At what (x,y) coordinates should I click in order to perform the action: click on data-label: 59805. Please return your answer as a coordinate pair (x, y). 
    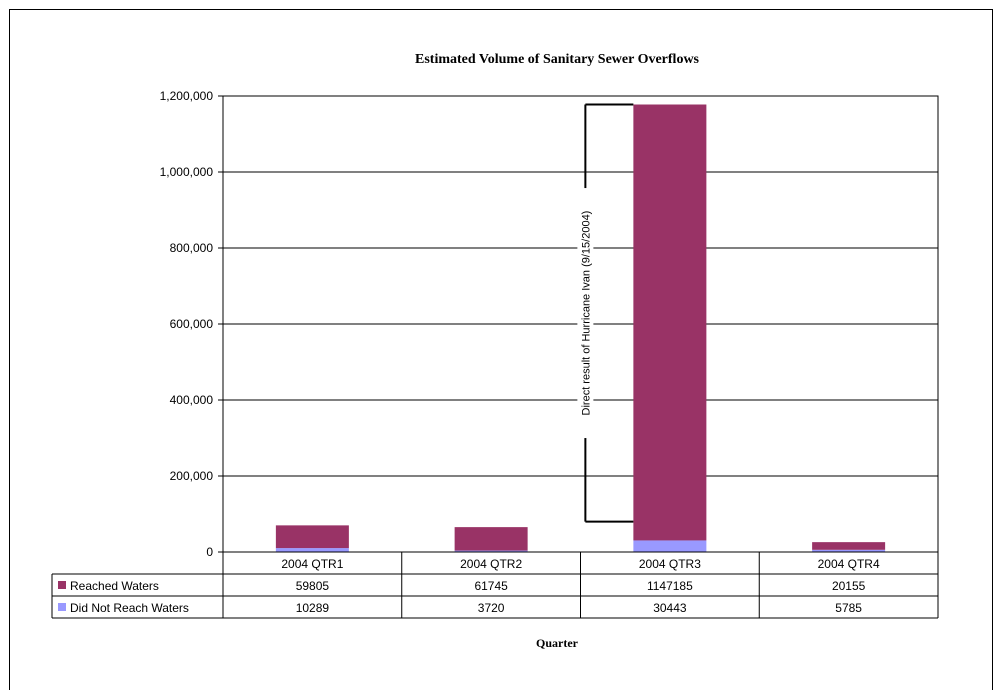
    Looking at the image, I should click on (313, 586).